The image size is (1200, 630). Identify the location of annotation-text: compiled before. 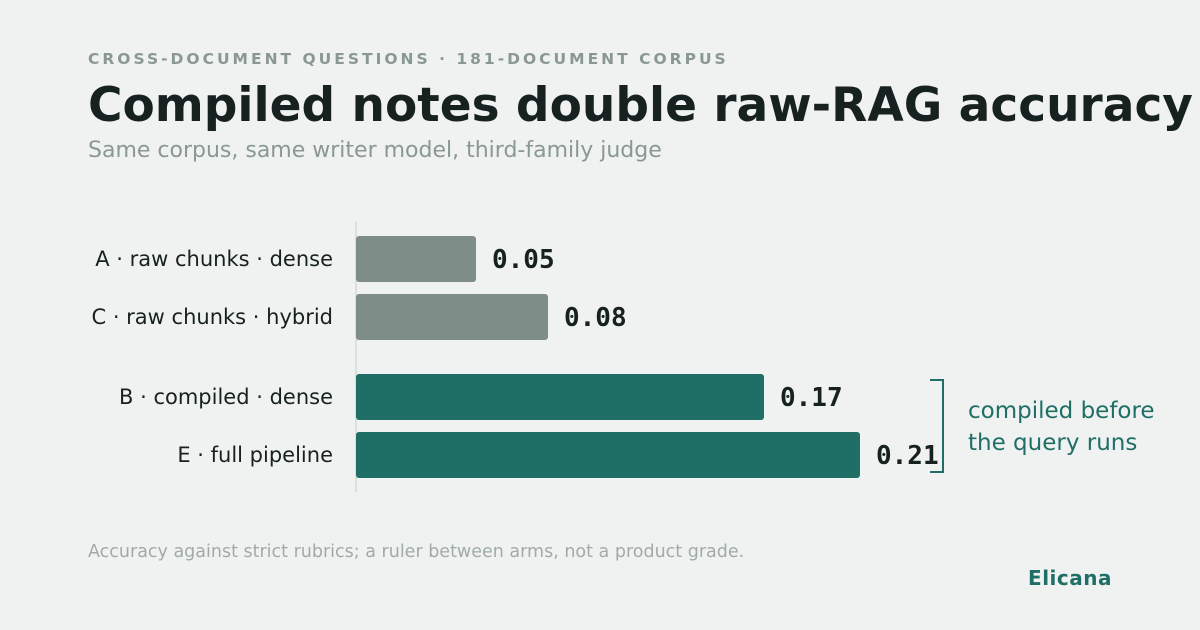
(1061, 411).